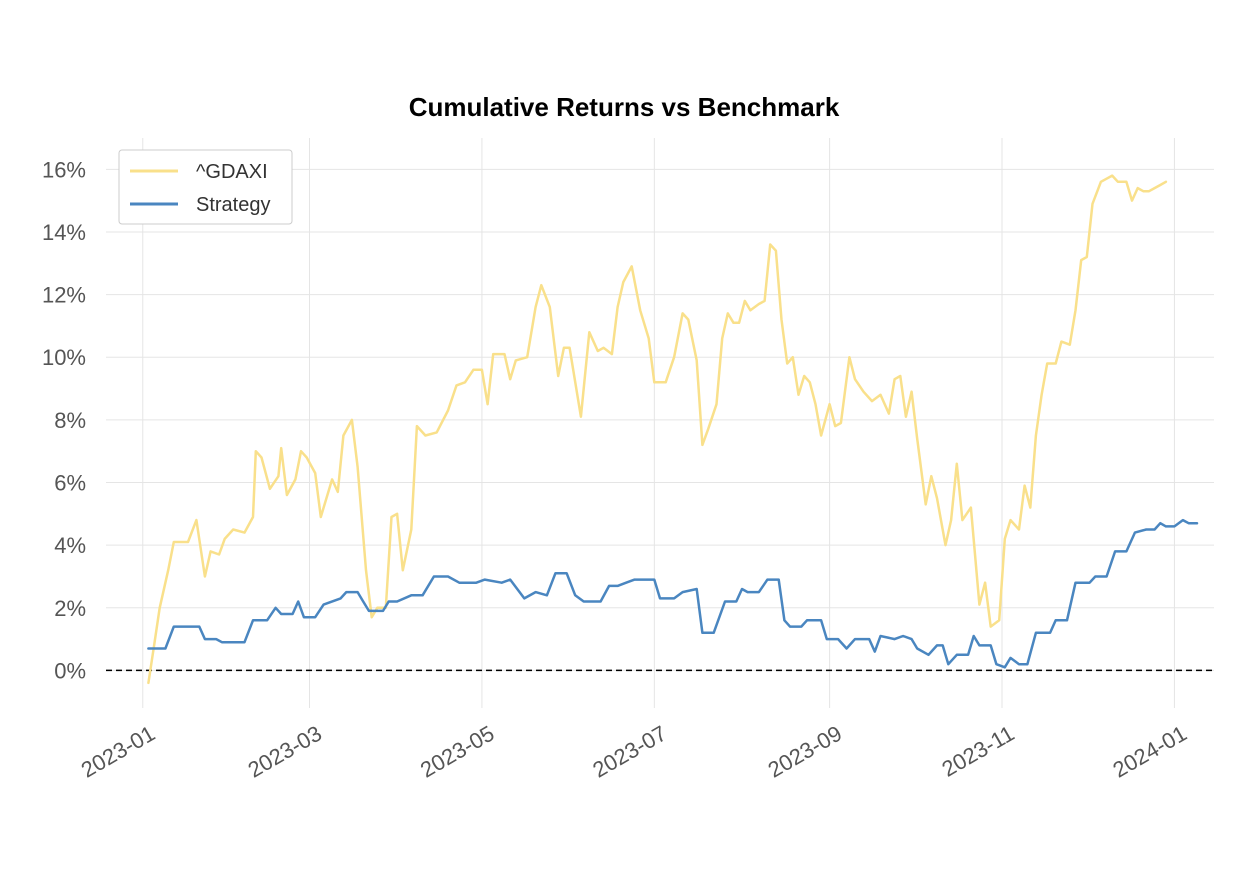 This screenshot has height=883, width=1248. Describe the element at coordinates (70, 483) in the screenshot. I see `y-tick-label: 6%` at that location.